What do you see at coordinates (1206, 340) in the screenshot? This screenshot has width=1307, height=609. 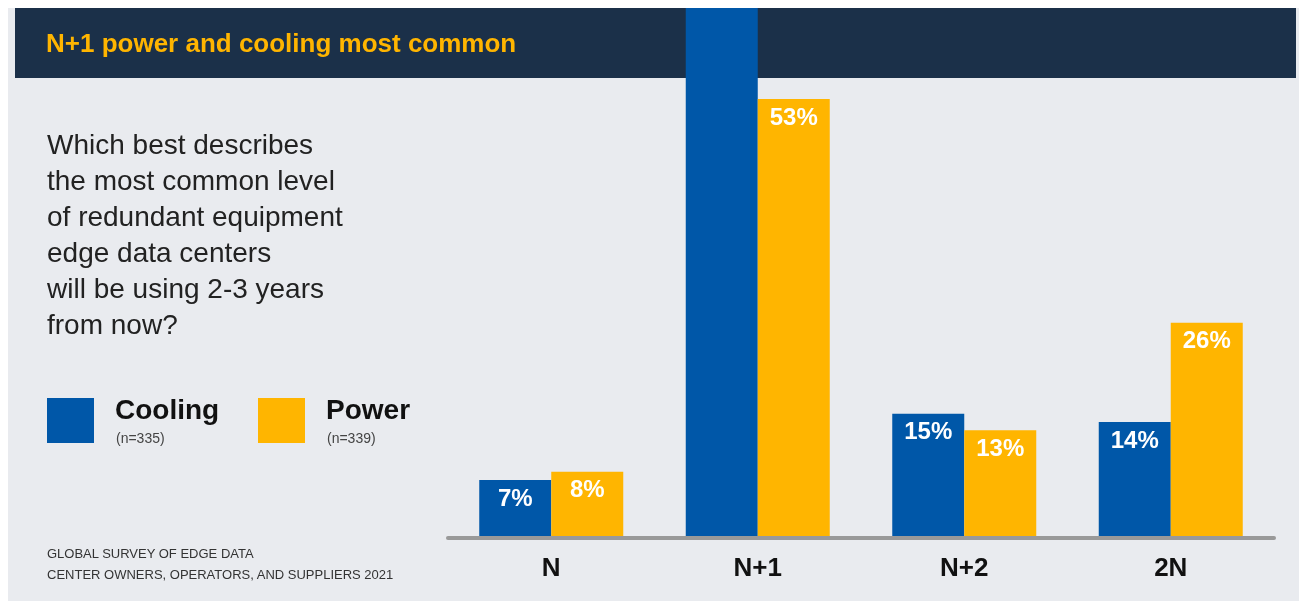 I see `data-label: 26%` at bounding box center [1206, 340].